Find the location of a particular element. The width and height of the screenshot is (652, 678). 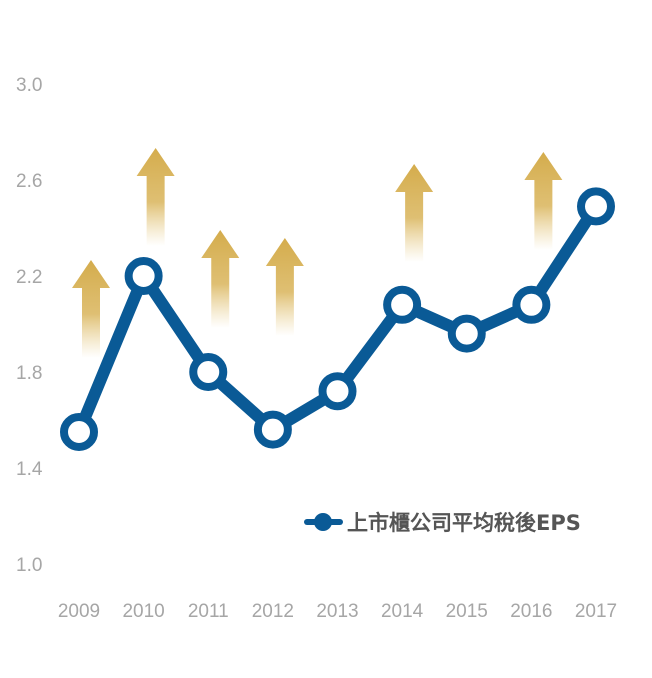

y-tick-label: 2.6 is located at coordinates (29, 181).